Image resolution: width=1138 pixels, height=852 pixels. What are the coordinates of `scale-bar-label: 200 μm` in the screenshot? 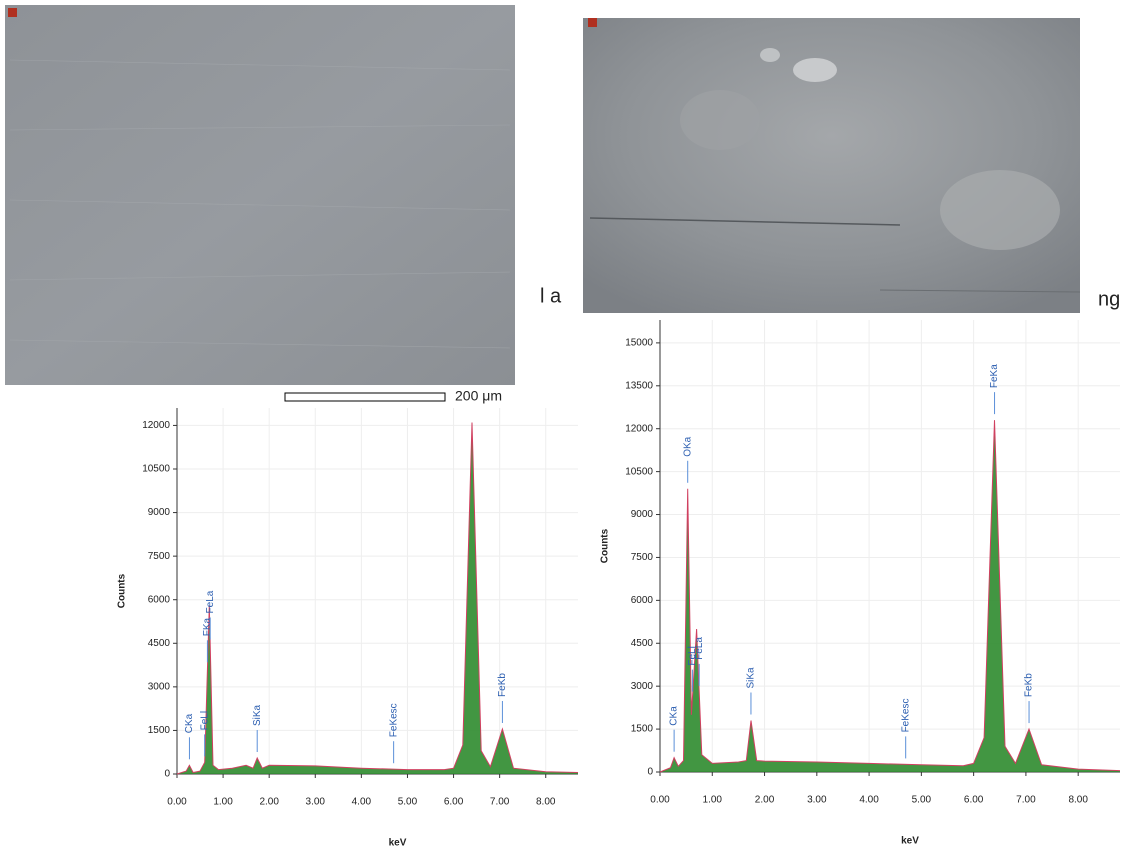 It's located at (478, 396).